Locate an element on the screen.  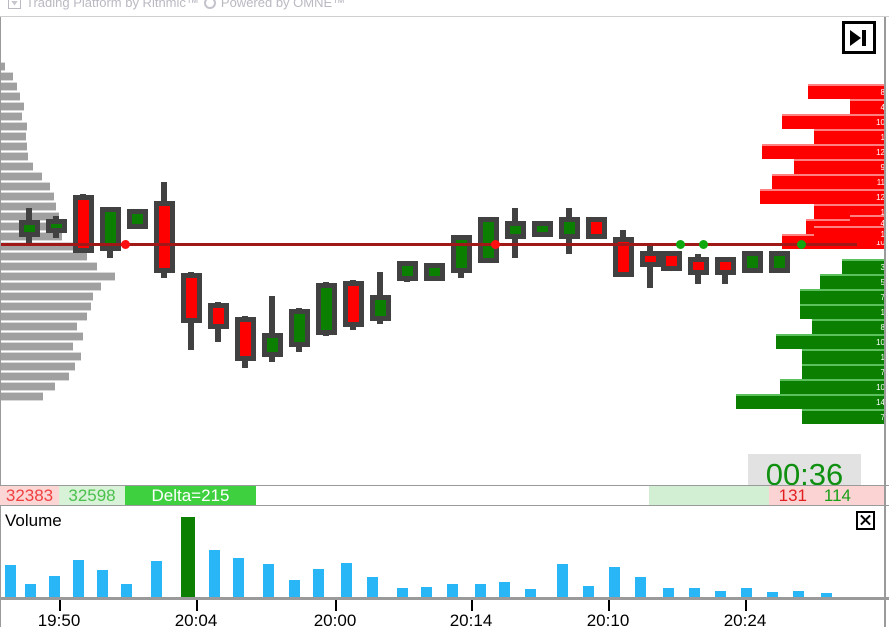
time-axis-label: 20:00 is located at coordinates (335, 619).